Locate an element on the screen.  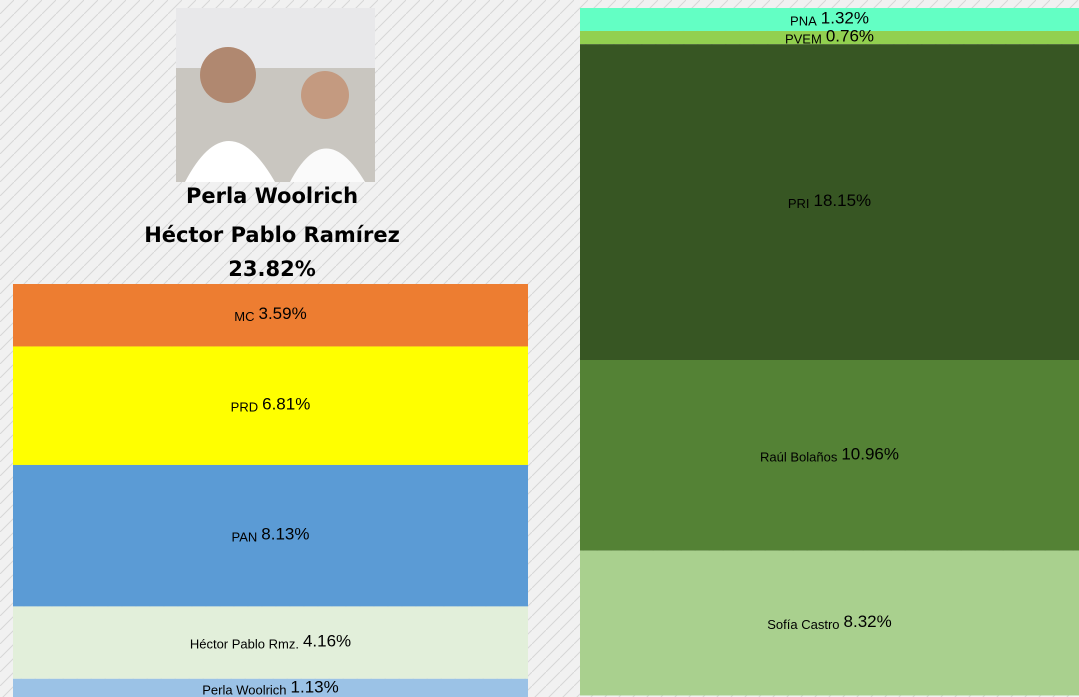
segment-name: PRD is located at coordinates (244, 407).